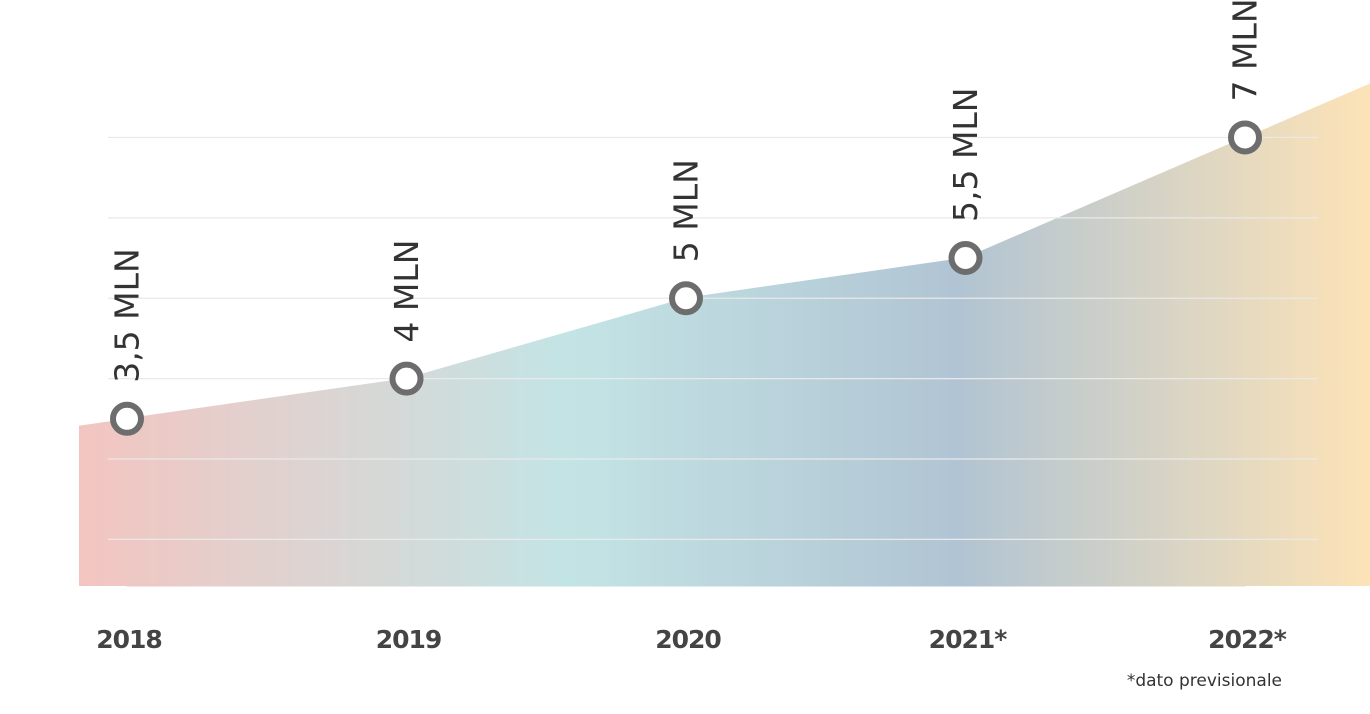  What do you see at coordinates (1247, 639) in the screenshot?
I see `x-tick-label: 2022*` at bounding box center [1247, 639].